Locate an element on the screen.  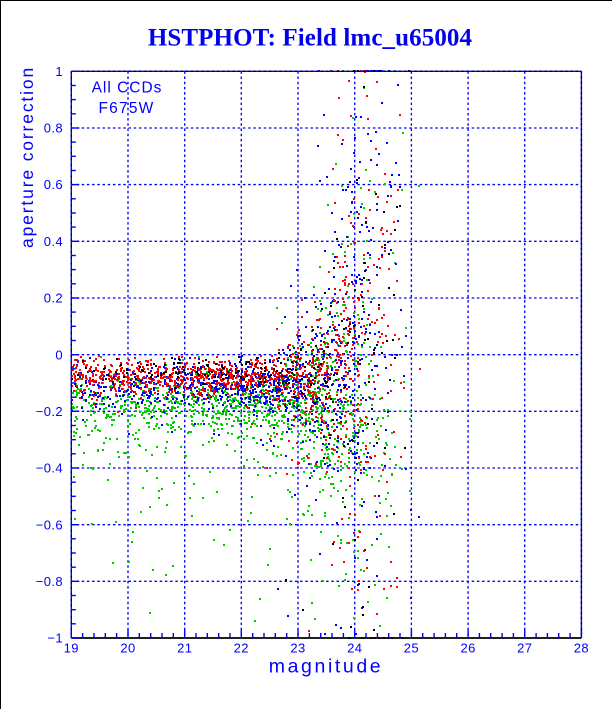
svg-text: aperture correction is located at coordinates (27, 157).